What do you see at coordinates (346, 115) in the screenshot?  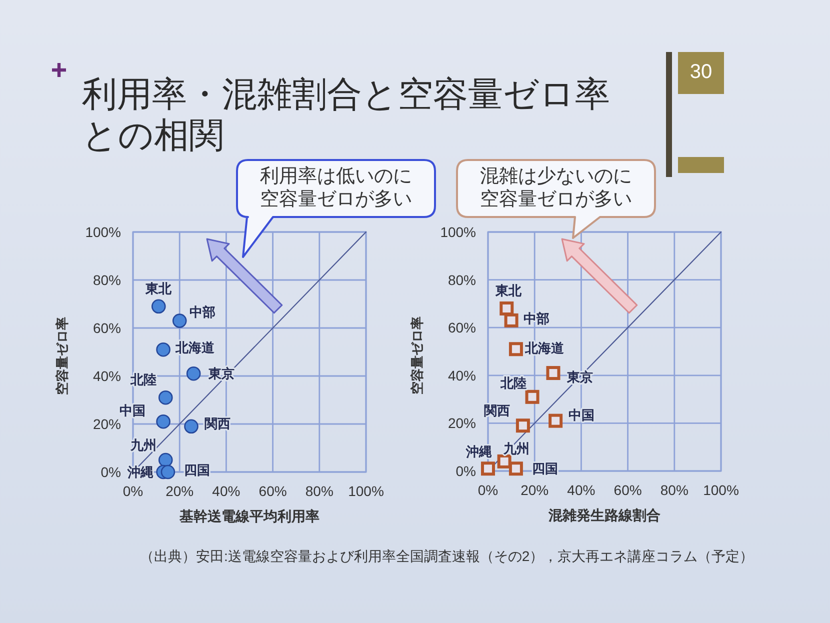 I see `chart-title: 利用率・混雑割合と空容量ゼロ率との相関` at bounding box center [346, 115].